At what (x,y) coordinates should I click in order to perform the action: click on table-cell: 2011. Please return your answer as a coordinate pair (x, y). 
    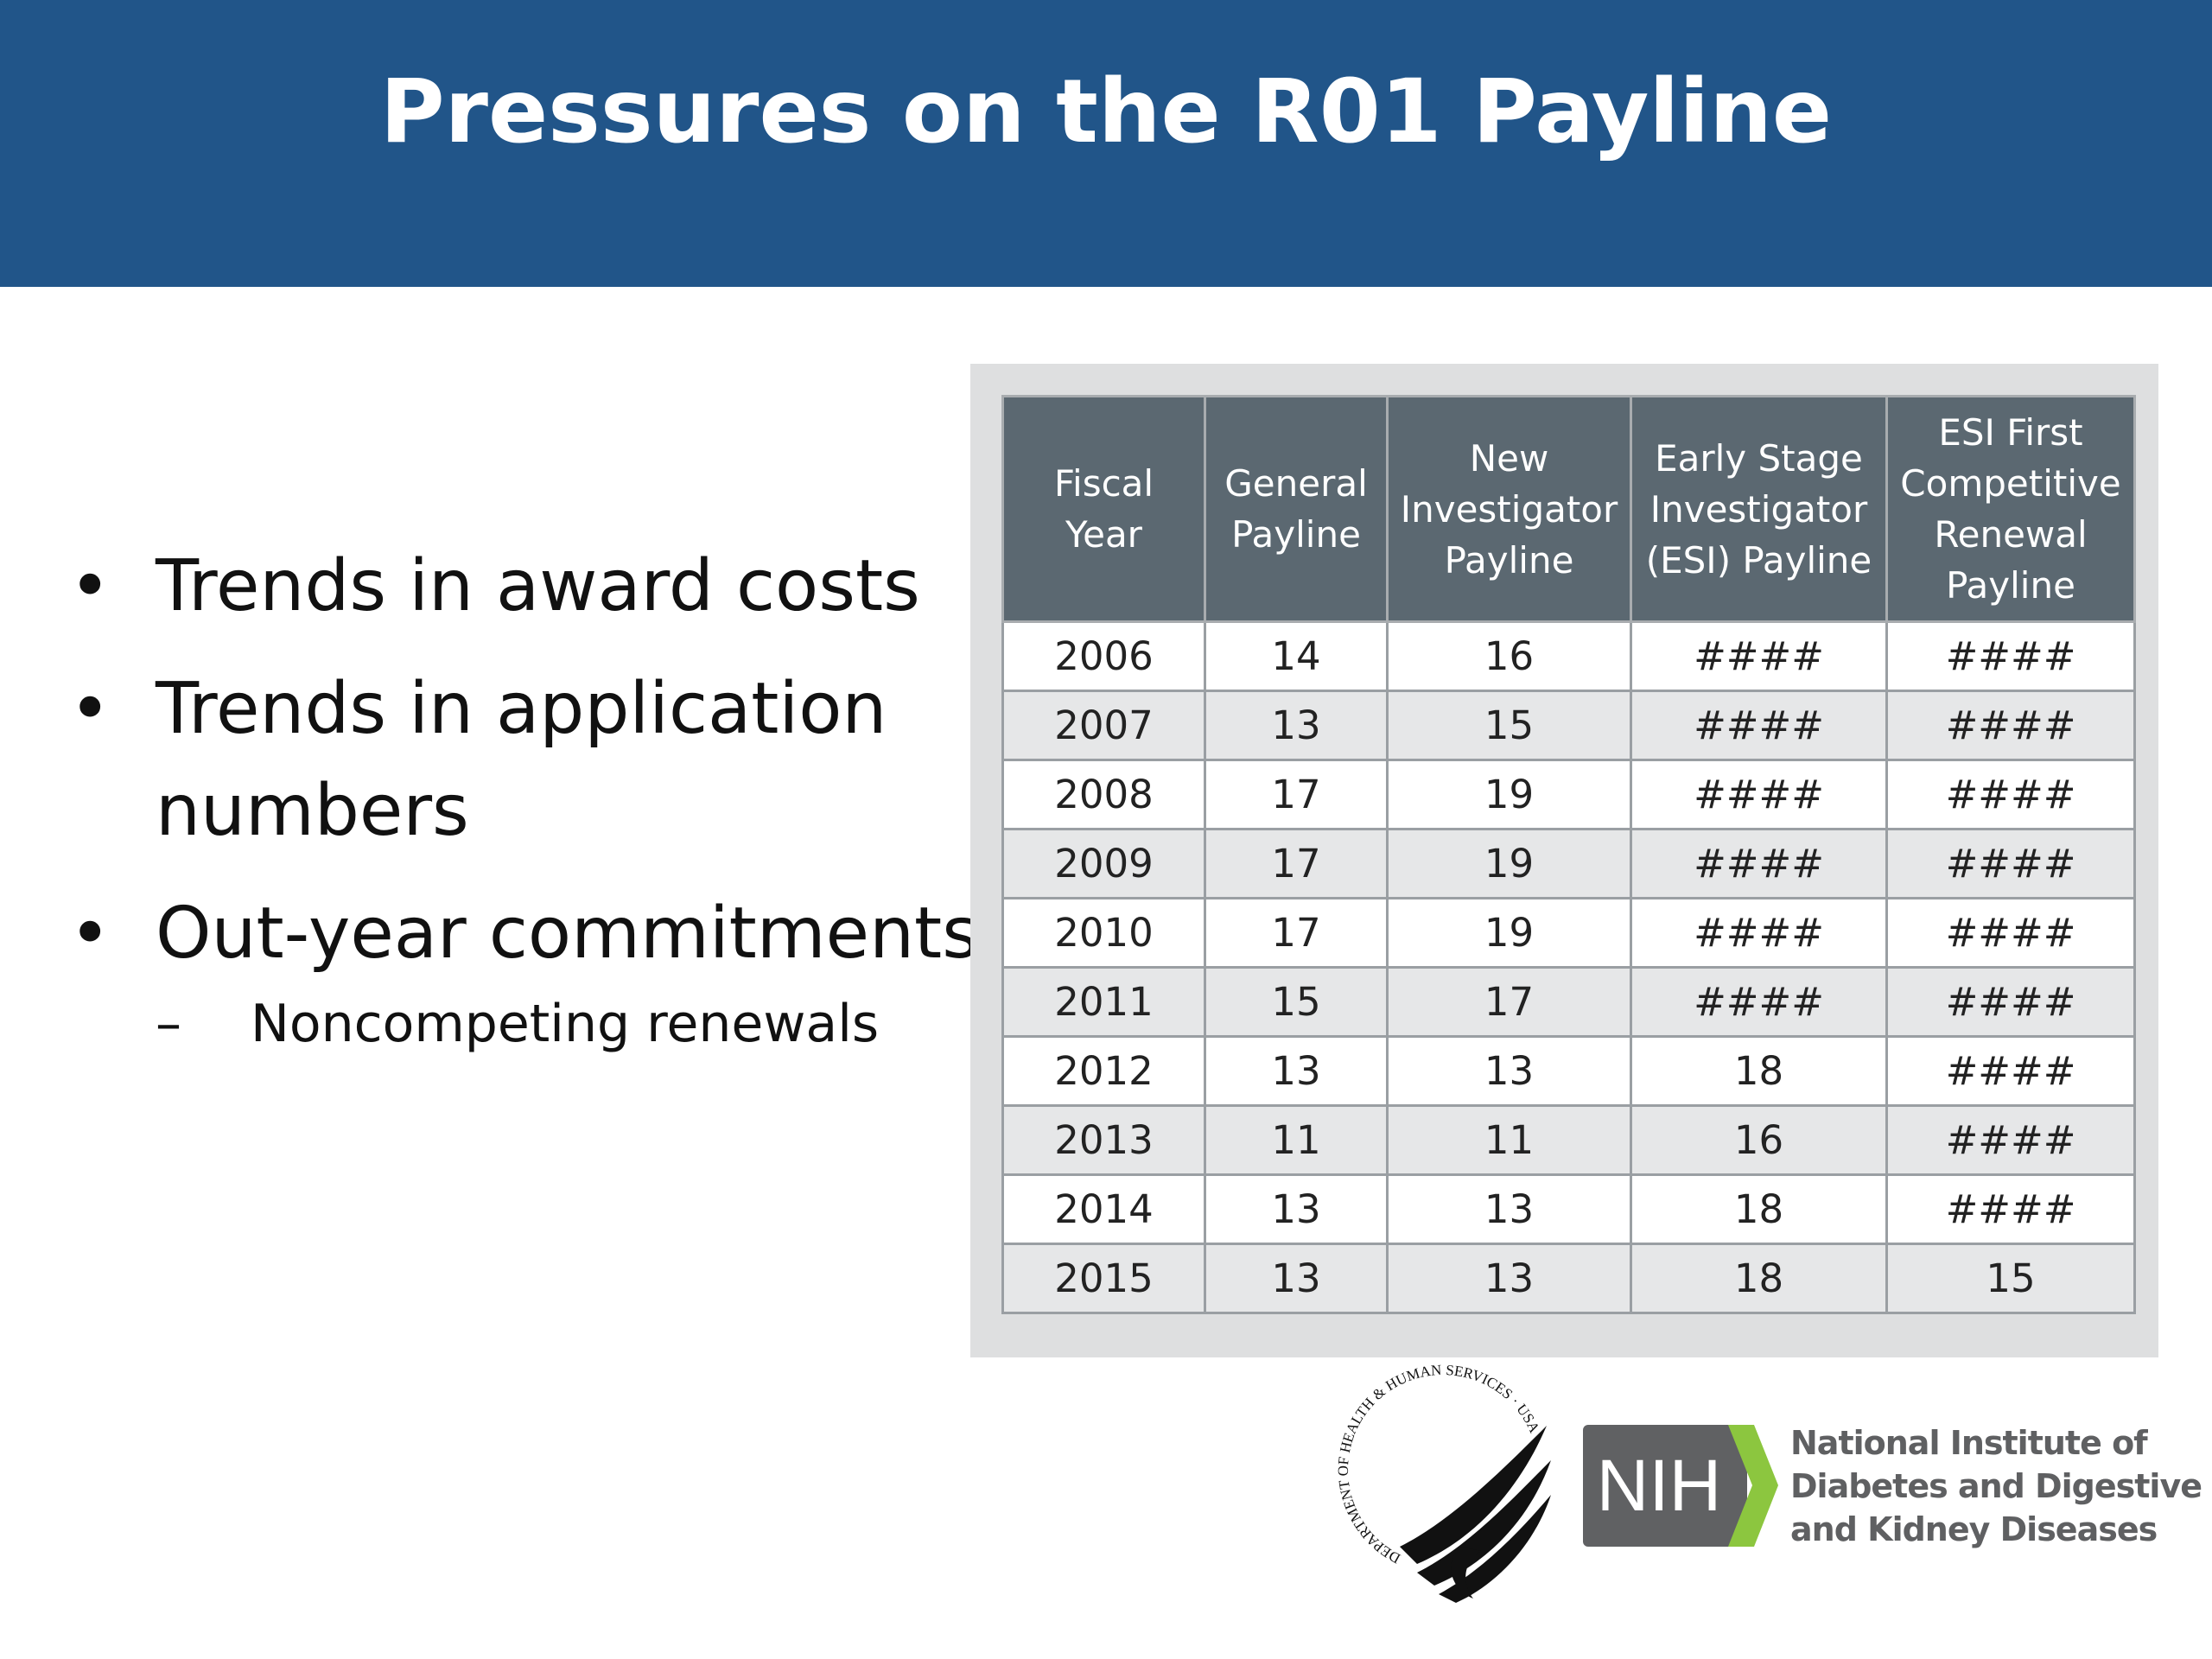
    Looking at the image, I should click on (1103, 1002).